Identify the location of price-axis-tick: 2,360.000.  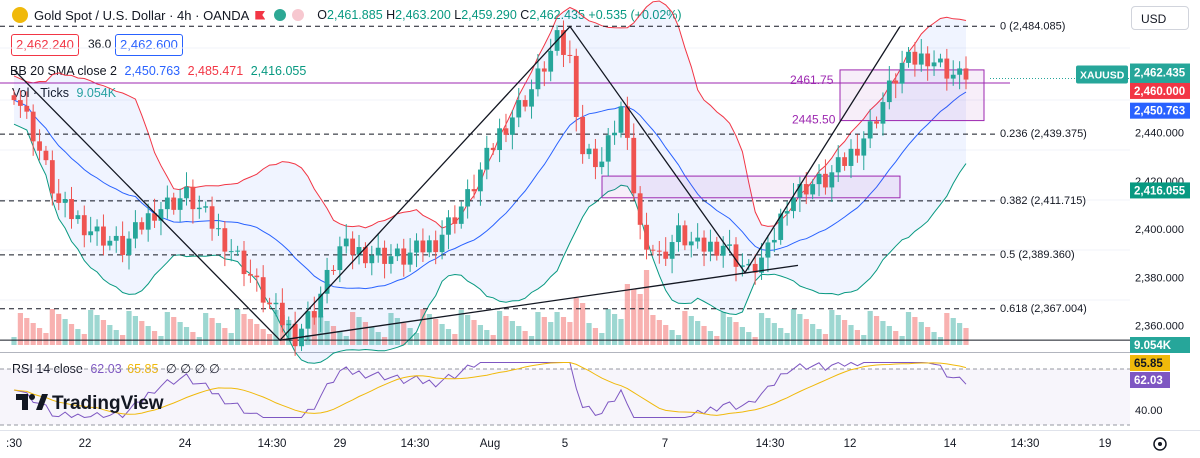
(1159, 327).